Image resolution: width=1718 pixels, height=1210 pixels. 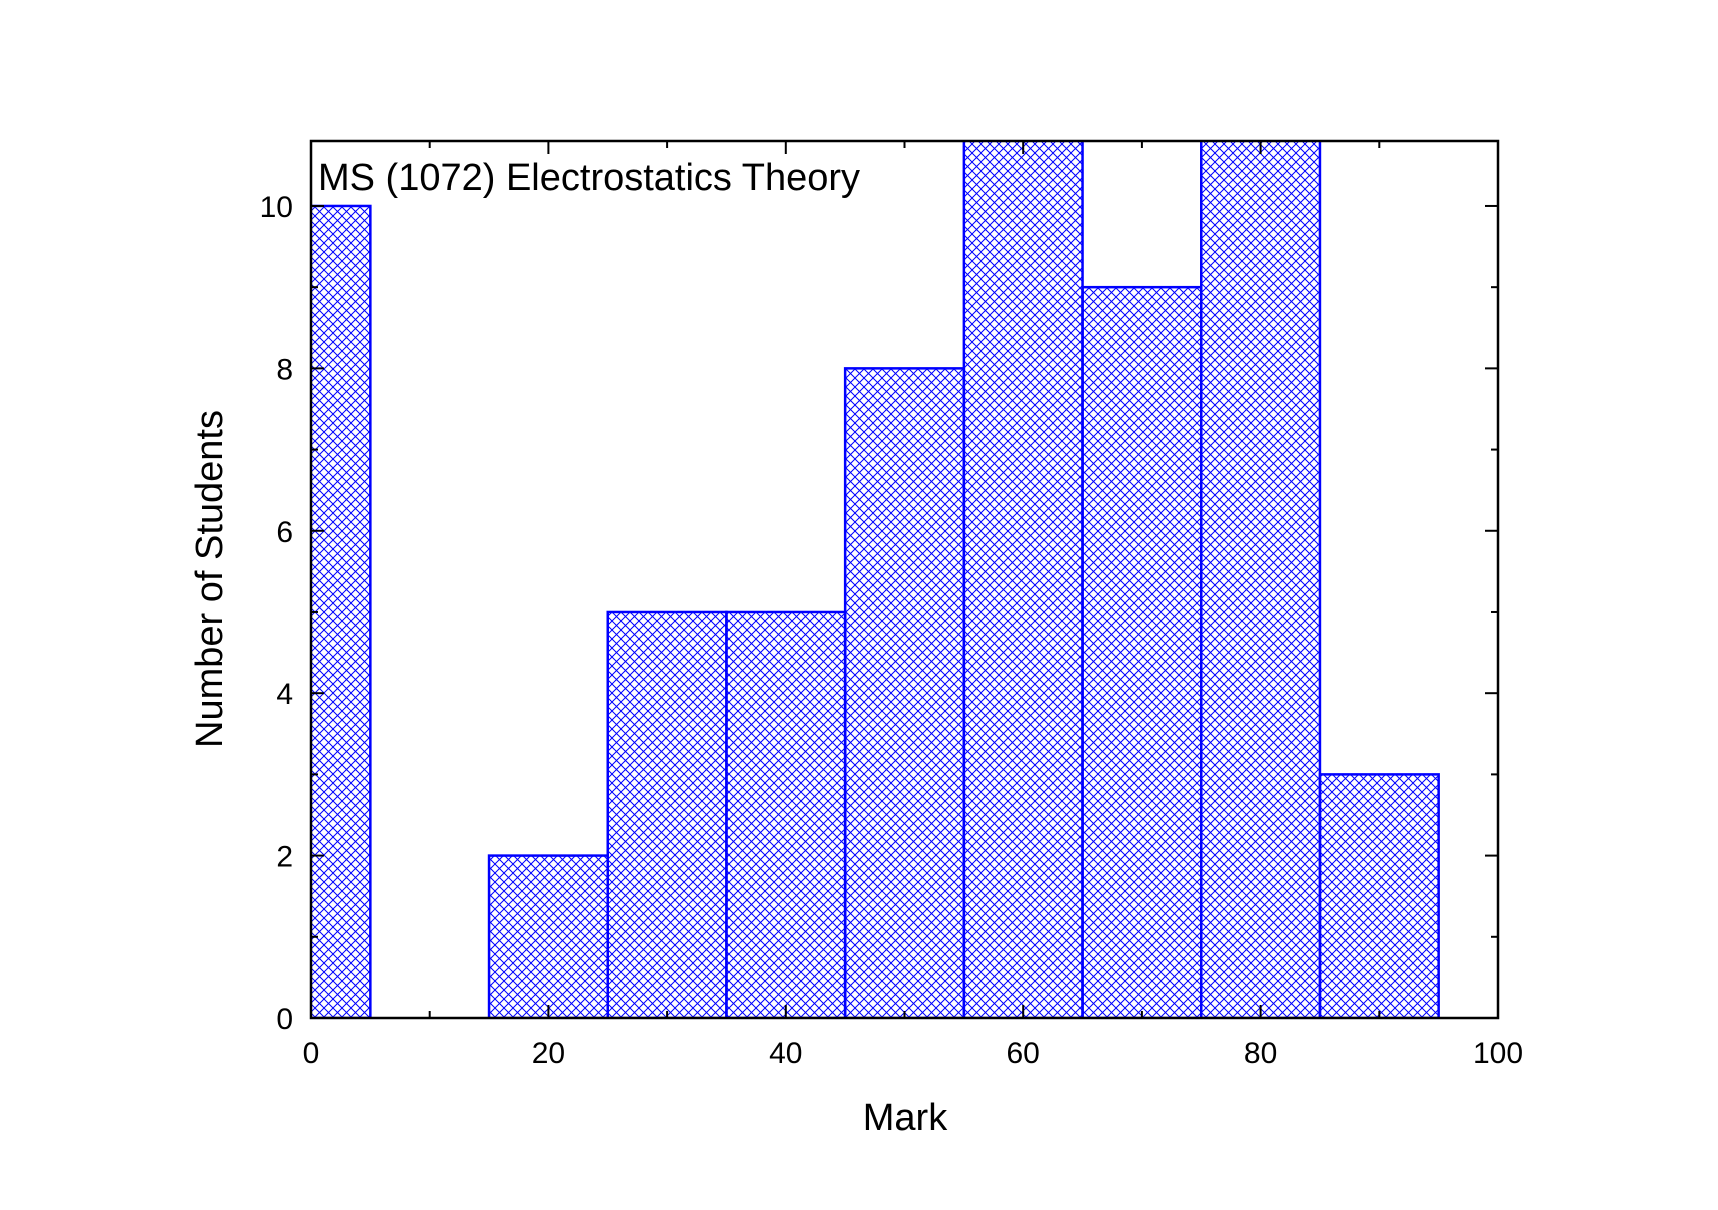 I want to click on y-tick-label: 2, so click(x=284, y=857).